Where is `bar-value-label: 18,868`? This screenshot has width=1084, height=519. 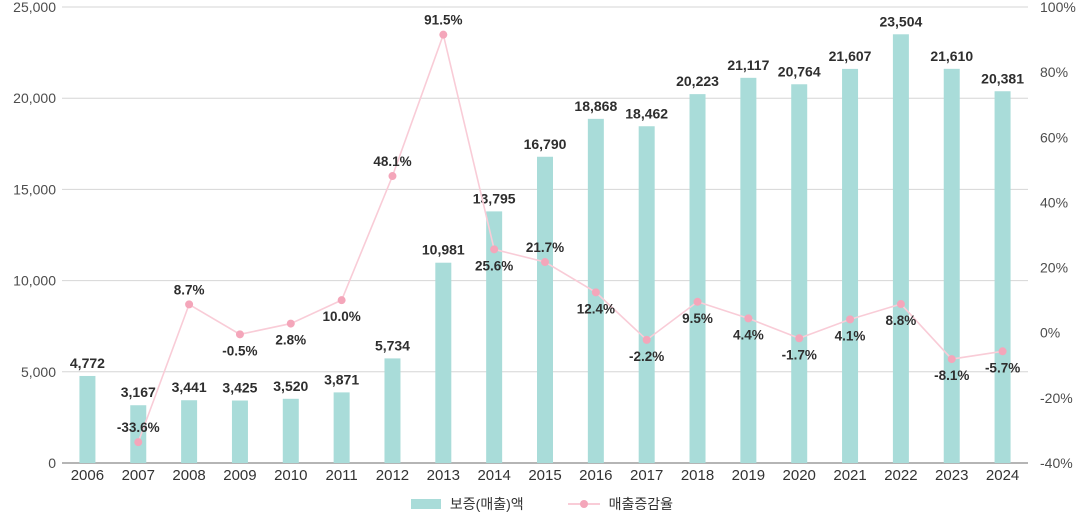
bar-value-label: 18,868 is located at coordinates (595, 106).